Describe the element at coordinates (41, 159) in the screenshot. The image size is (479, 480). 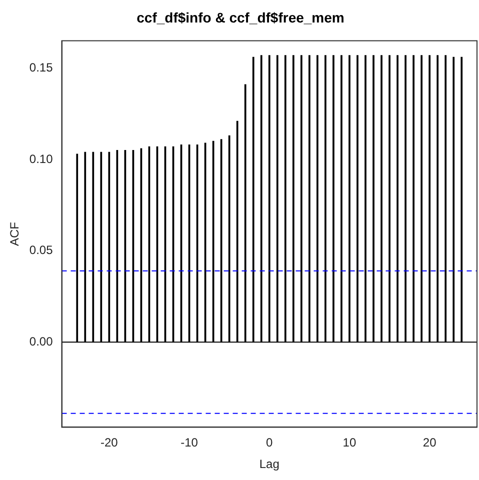
I see `y-tick-label: 0.10` at that location.